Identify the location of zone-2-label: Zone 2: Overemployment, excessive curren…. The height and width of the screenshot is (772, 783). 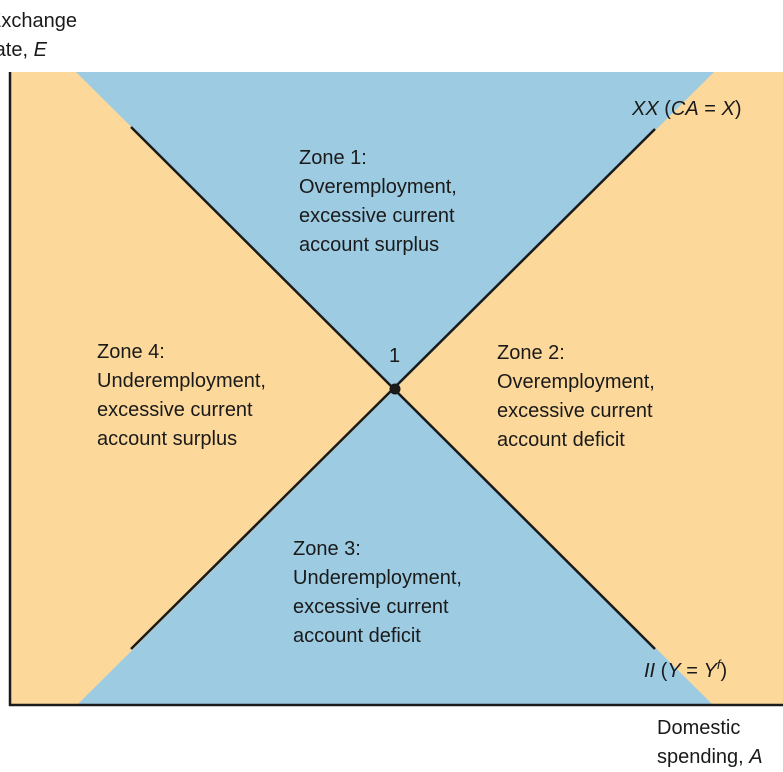
(576, 397).